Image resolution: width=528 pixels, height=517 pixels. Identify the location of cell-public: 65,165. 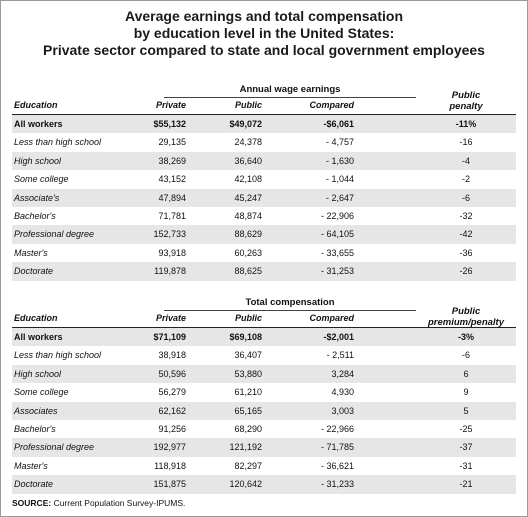
(248, 410).